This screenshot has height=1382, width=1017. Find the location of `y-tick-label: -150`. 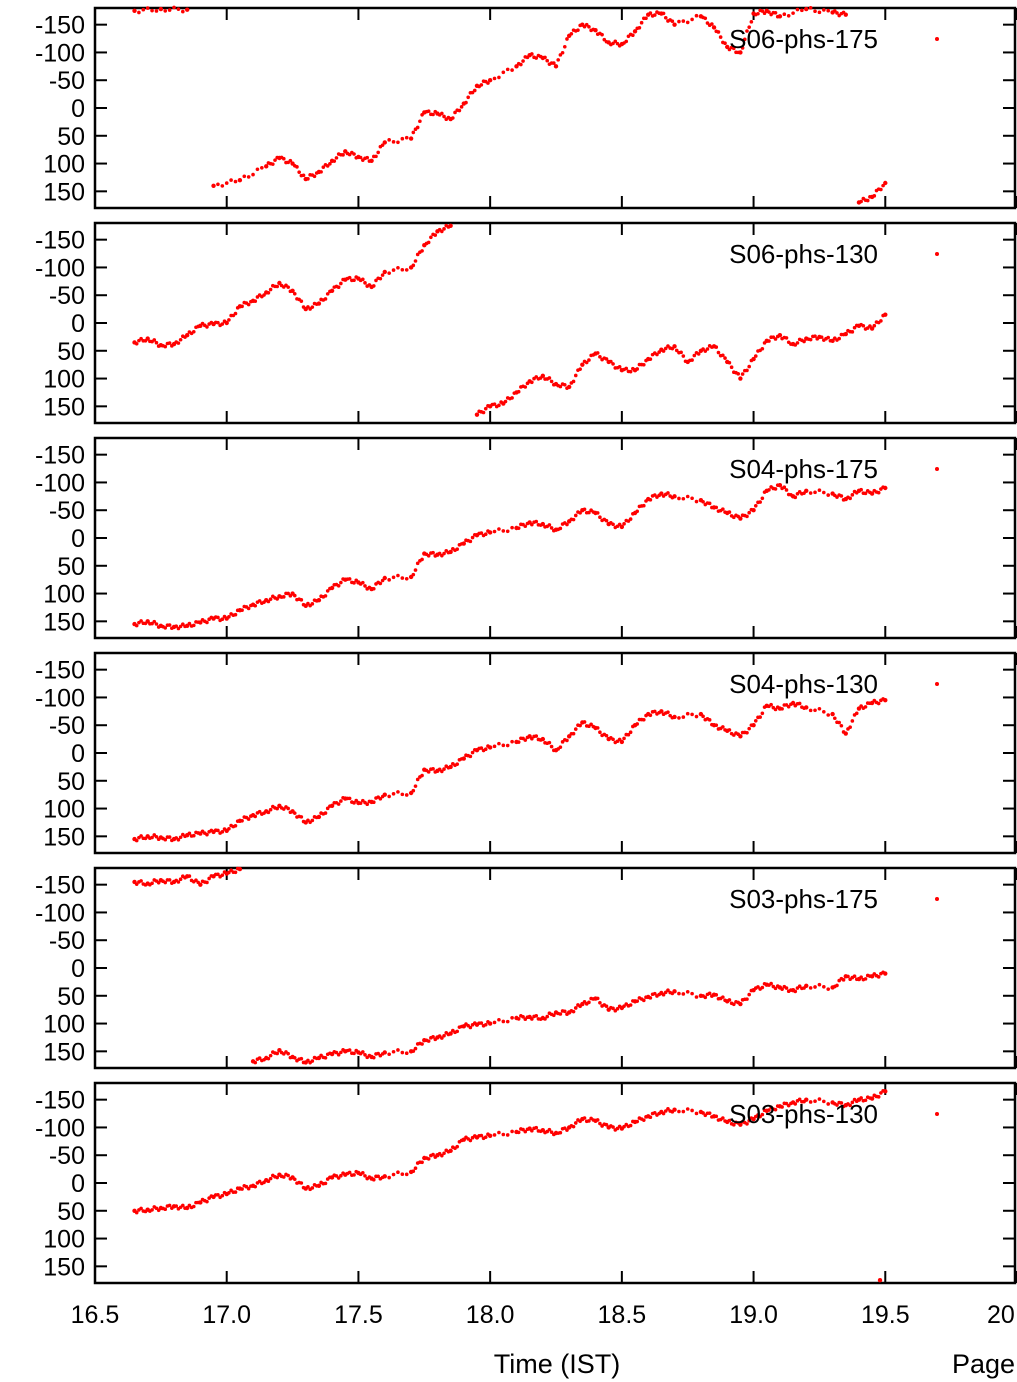

y-tick-label: -150 is located at coordinates (60, 26).